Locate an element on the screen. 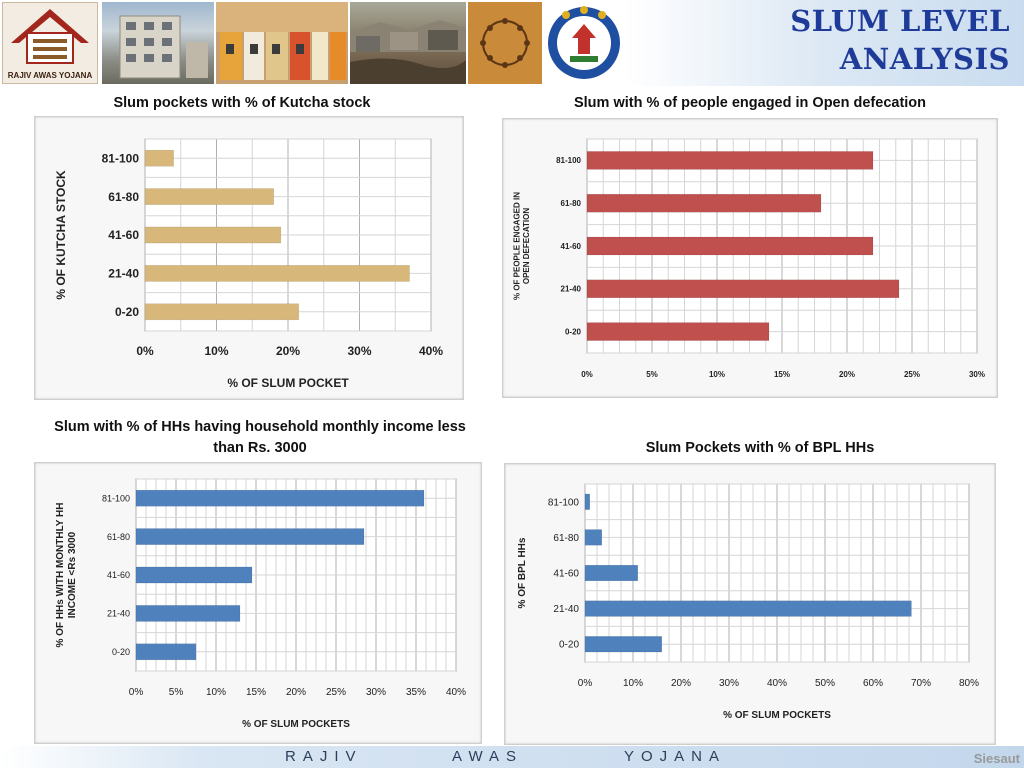 The image size is (1024, 768). community-circle-image is located at coordinates (505, 43).